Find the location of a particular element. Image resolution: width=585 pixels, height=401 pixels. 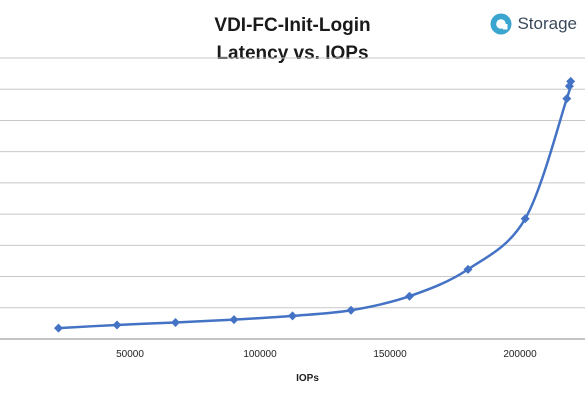

brand-logo: Storage is located at coordinates (533, 24).